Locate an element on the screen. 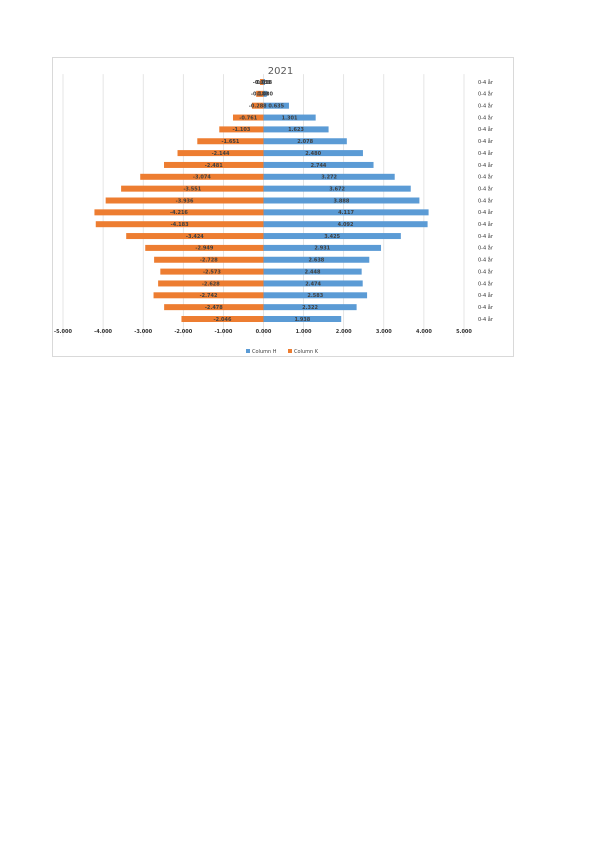 This screenshot has width=599, height=848. chart-title: 2021 is located at coordinates (280, 71).